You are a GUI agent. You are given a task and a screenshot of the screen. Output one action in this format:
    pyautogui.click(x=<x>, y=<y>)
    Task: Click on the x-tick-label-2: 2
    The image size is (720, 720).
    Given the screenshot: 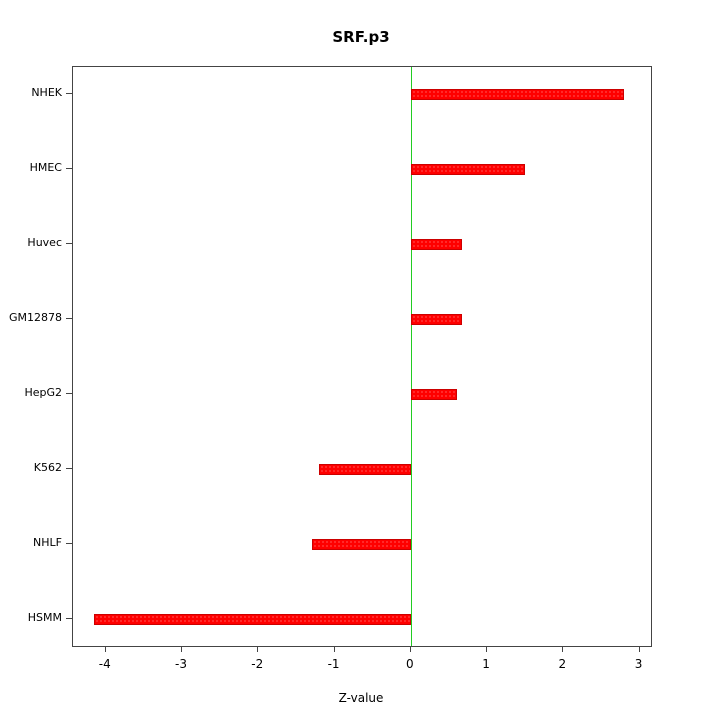 What is the action you would take?
    pyautogui.click(x=562, y=664)
    